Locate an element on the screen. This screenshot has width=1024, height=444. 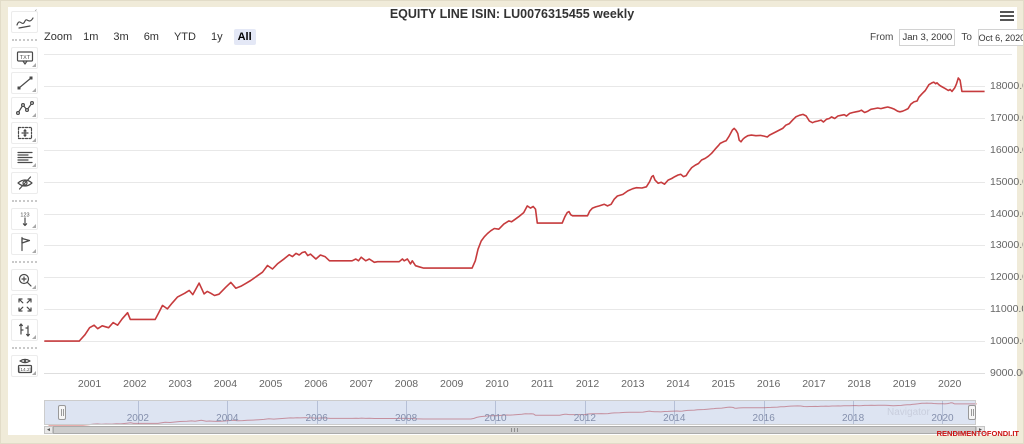
x-axis-label: 2001 is located at coordinates (89, 384).